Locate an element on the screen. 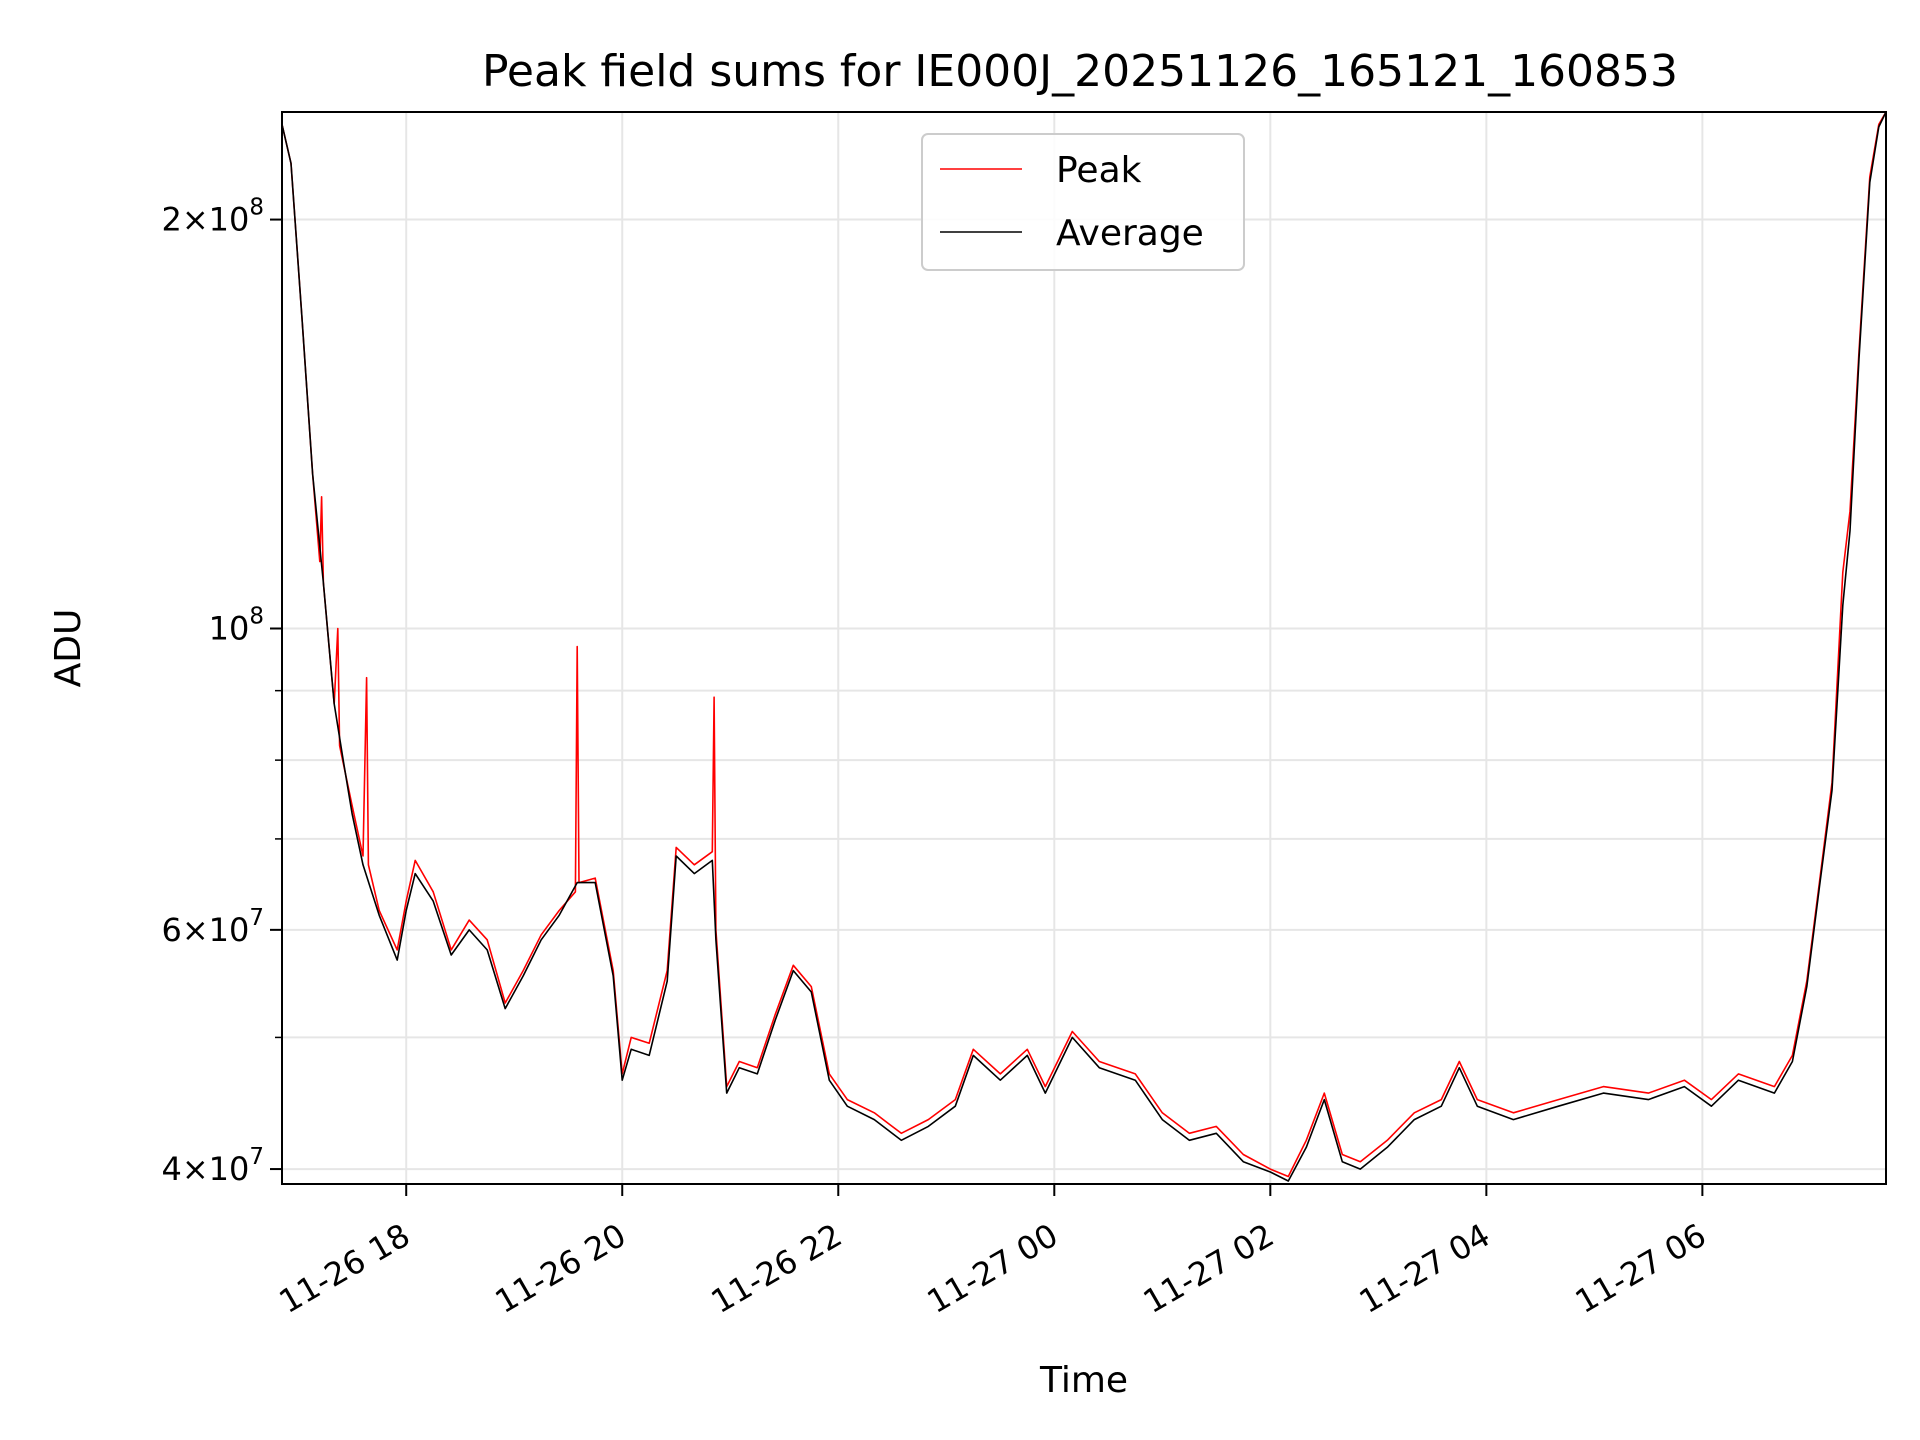 The height and width of the screenshot is (1440, 1920). y-tick-label: 6×107 is located at coordinates (212, 927).